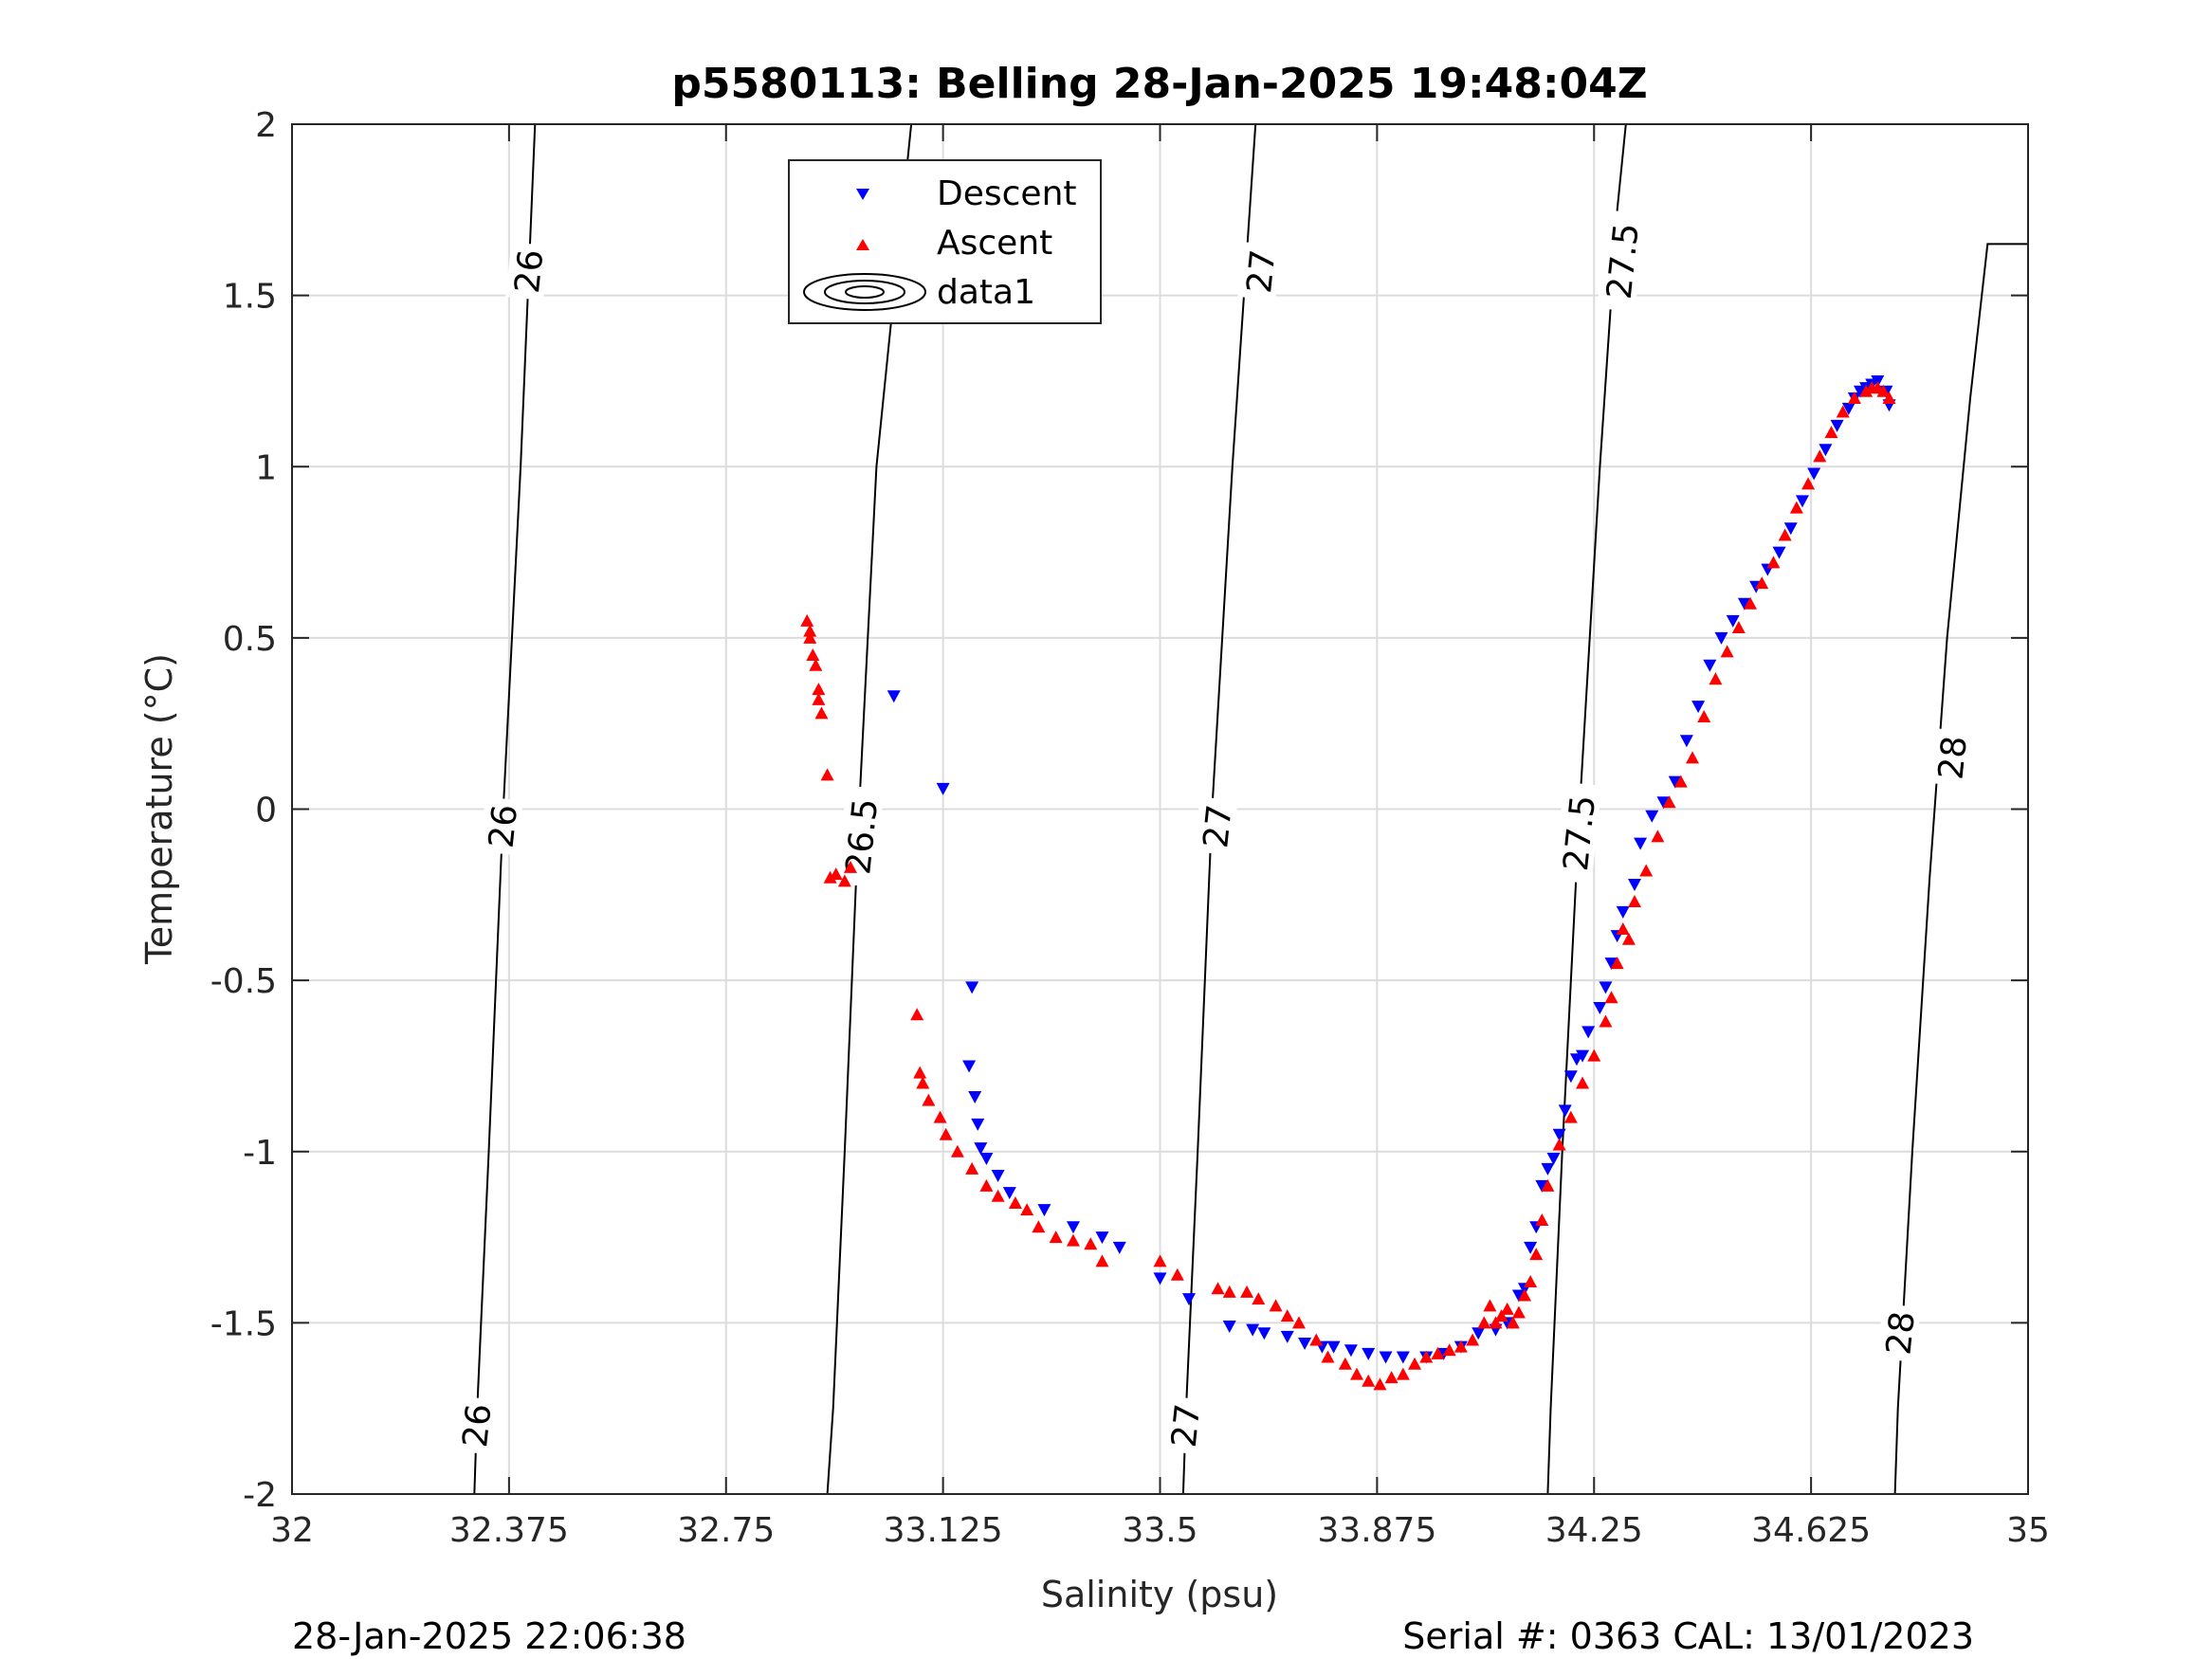  I want to click on contour-label-text: 26.5, so click(862, 836).